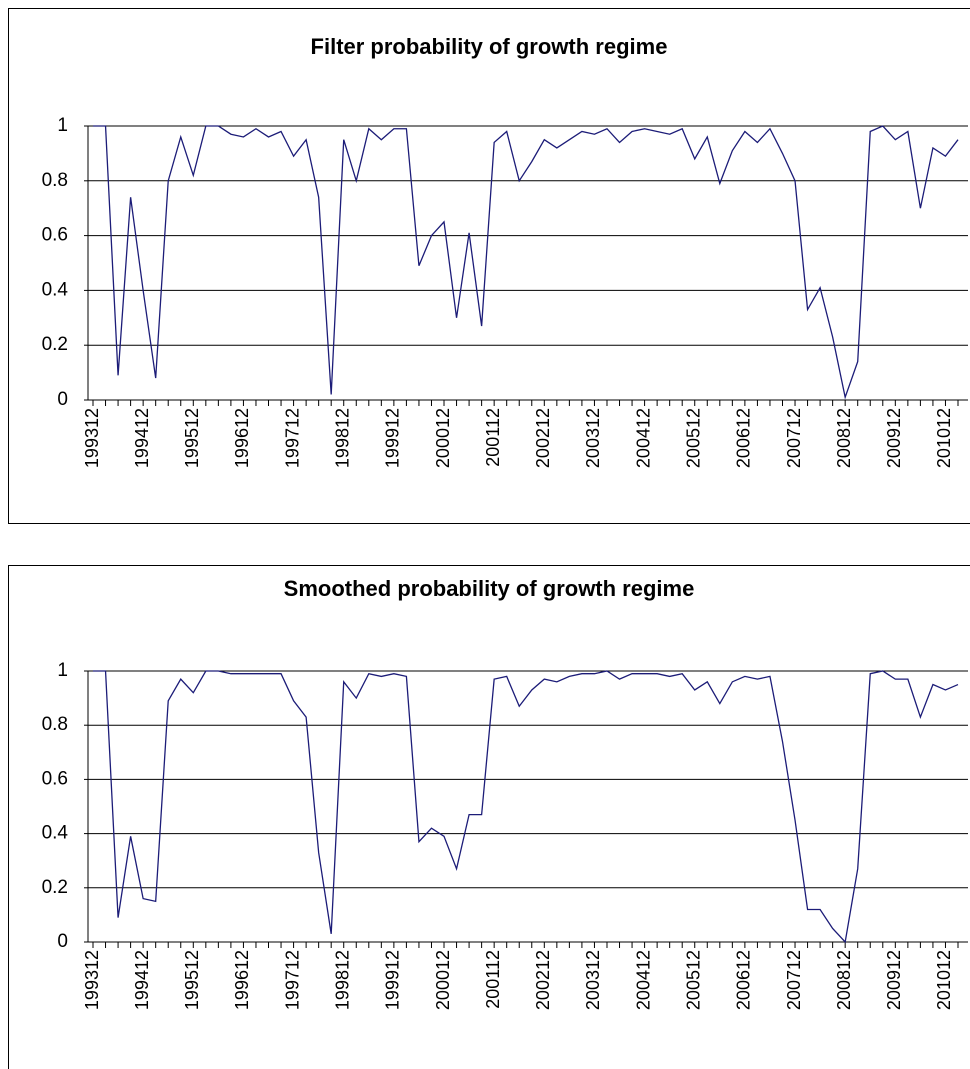 The height and width of the screenshot is (1069, 970). What do you see at coordinates (489, 46) in the screenshot?
I see `chart-title: Filter probability of growth regime` at bounding box center [489, 46].